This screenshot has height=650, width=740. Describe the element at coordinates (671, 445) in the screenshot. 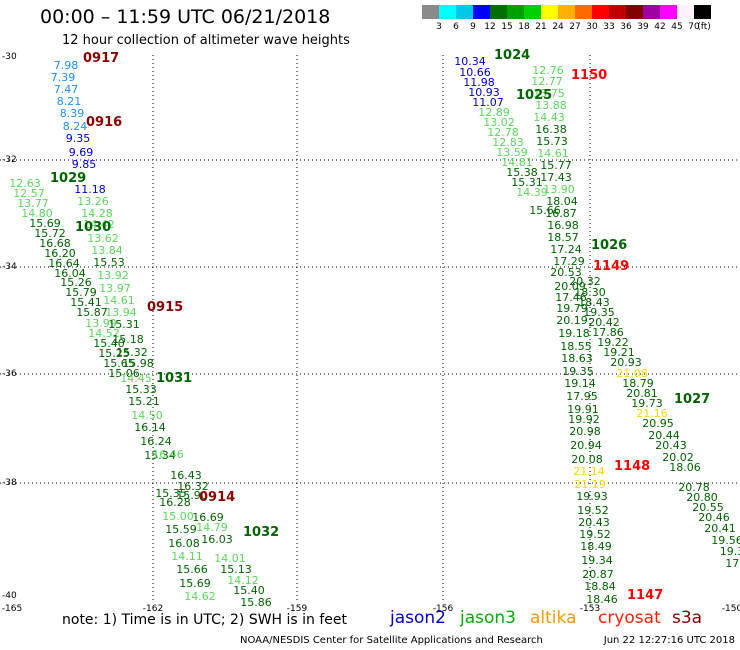

I see `wave-height-value: 20.43` at that location.